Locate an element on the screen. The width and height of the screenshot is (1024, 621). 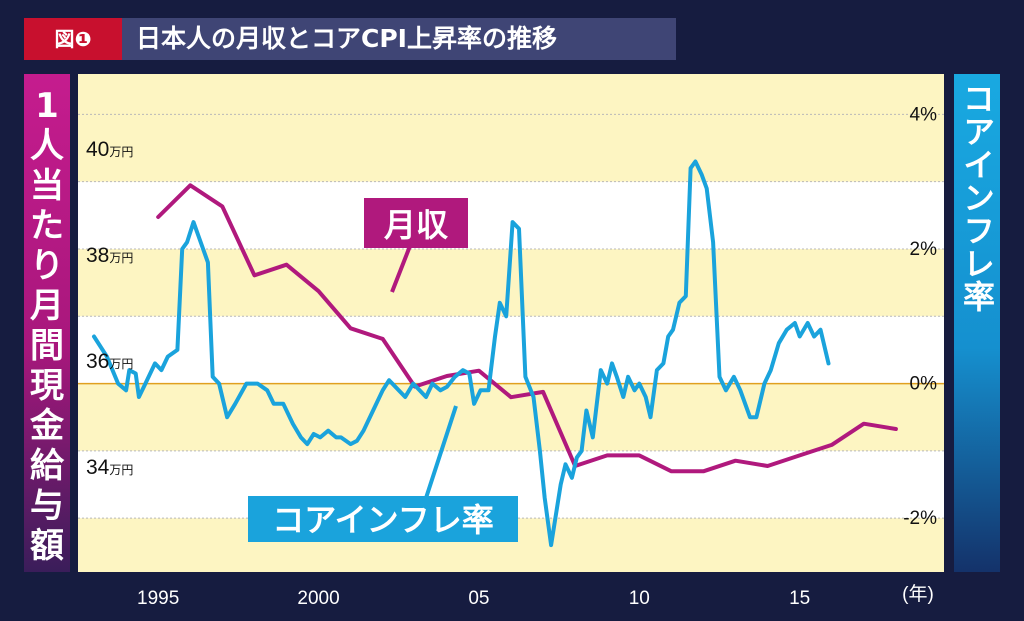
right-axis-title-band: コアインフレ率 is located at coordinates (977, 323).